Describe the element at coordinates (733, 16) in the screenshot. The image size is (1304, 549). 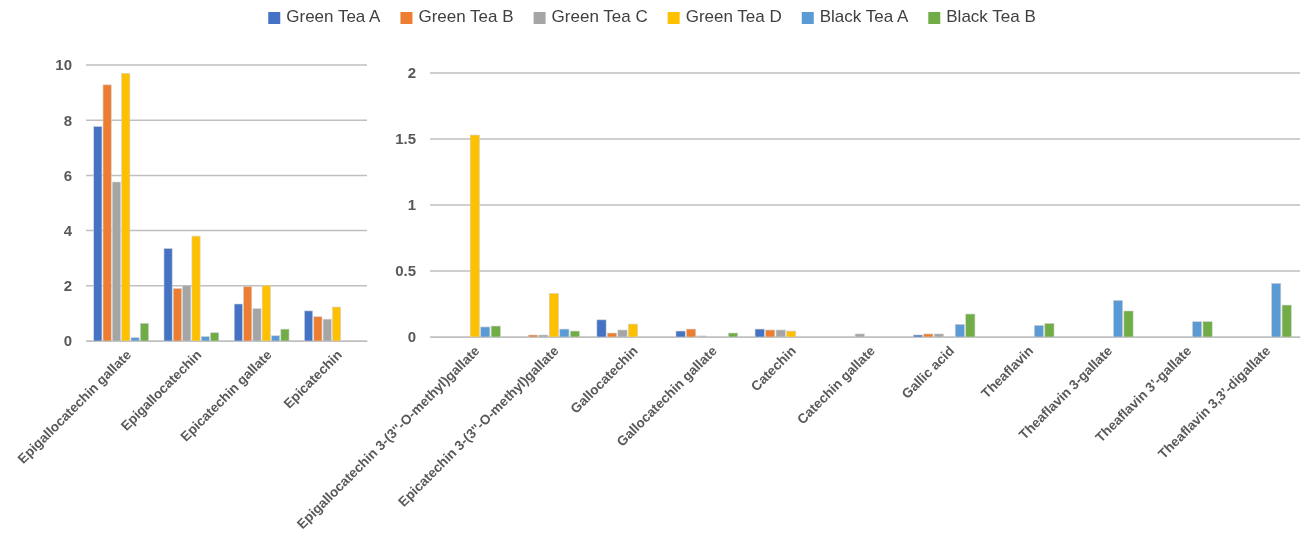
I see `legend-label: Green Tea D` at that location.